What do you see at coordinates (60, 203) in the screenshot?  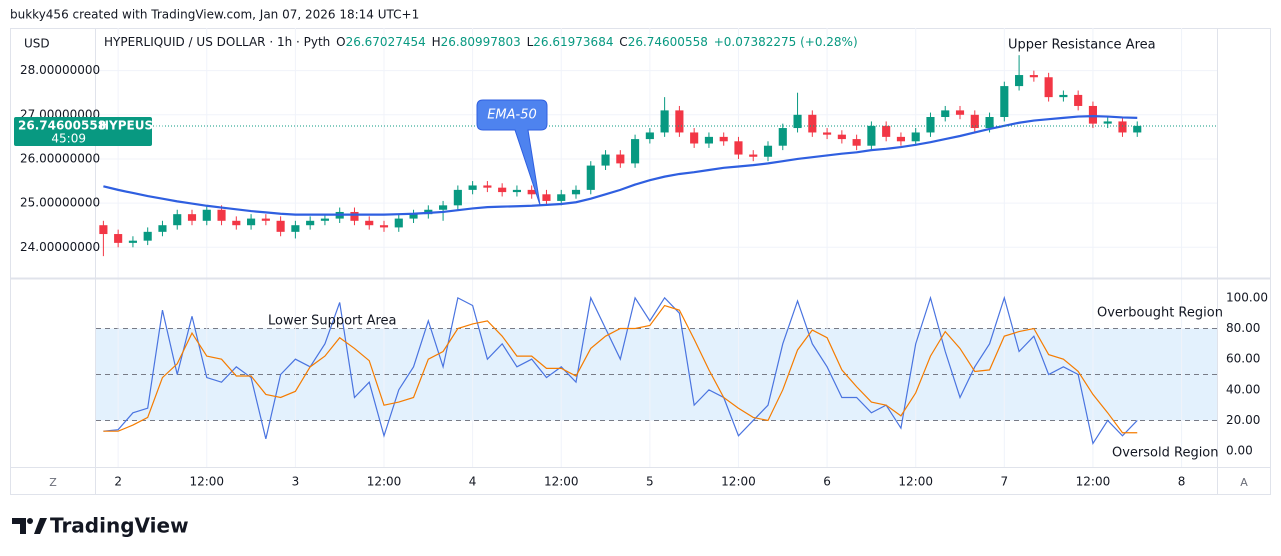 I see `y-tick-label: 25.00000000` at bounding box center [60, 203].